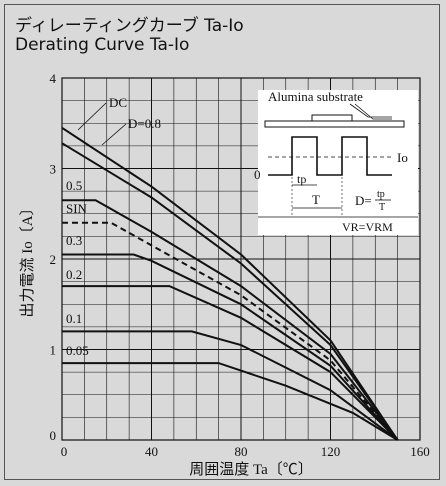 This screenshot has height=486, width=446. Describe the element at coordinates (53, 169) in the screenshot. I see `y-tick-label: 3` at that location.